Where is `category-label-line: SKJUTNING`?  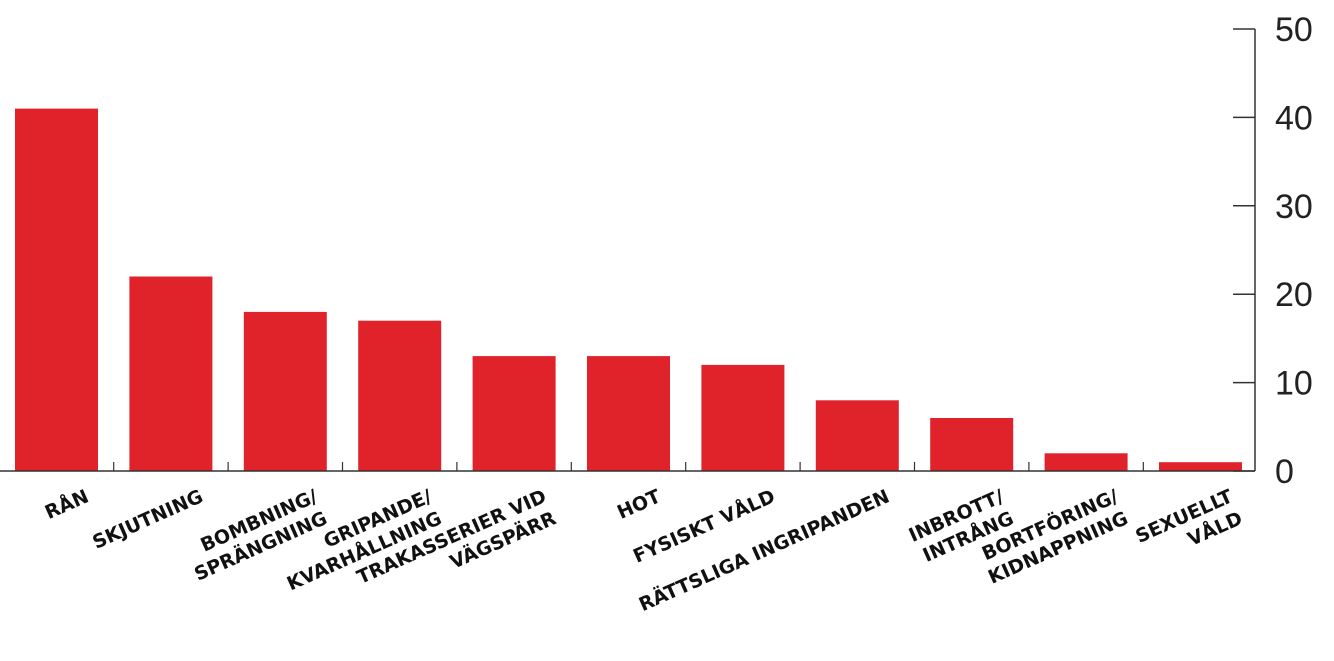 category-label-line: SKJUTNING is located at coordinates (147, 519).